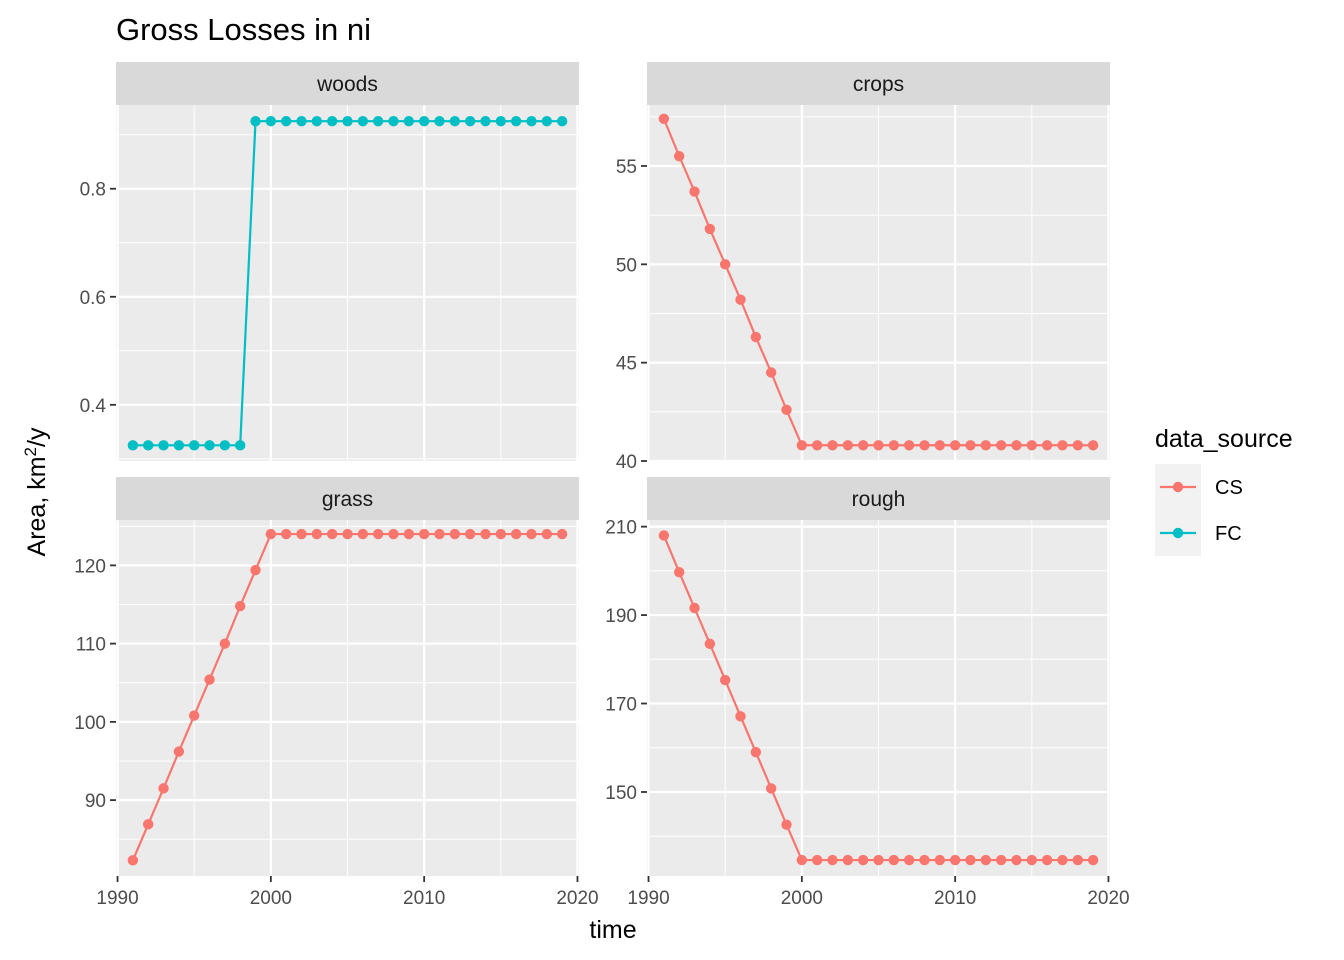 The width and height of the screenshot is (1344, 960). I want to click on legend-item-FC: FC, so click(1198, 533).